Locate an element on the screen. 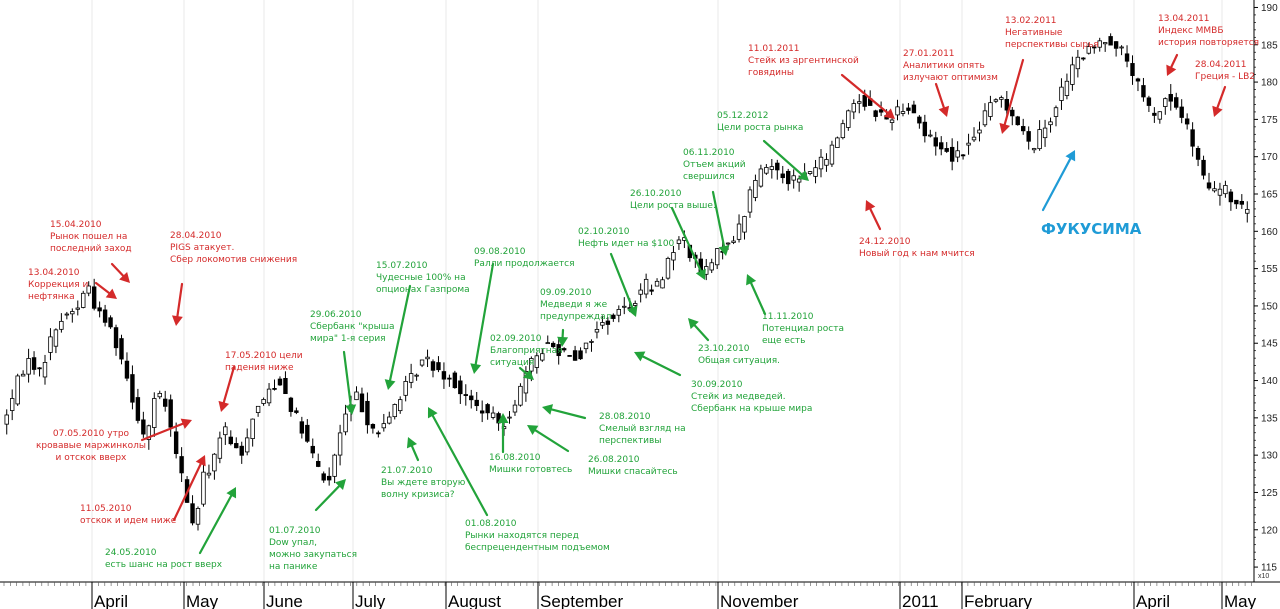 The width and height of the screenshot is (1280, 609). annotation-green: 28.08.2010 Смелый взгляд на перспективы is located at coordinates (642, 429).